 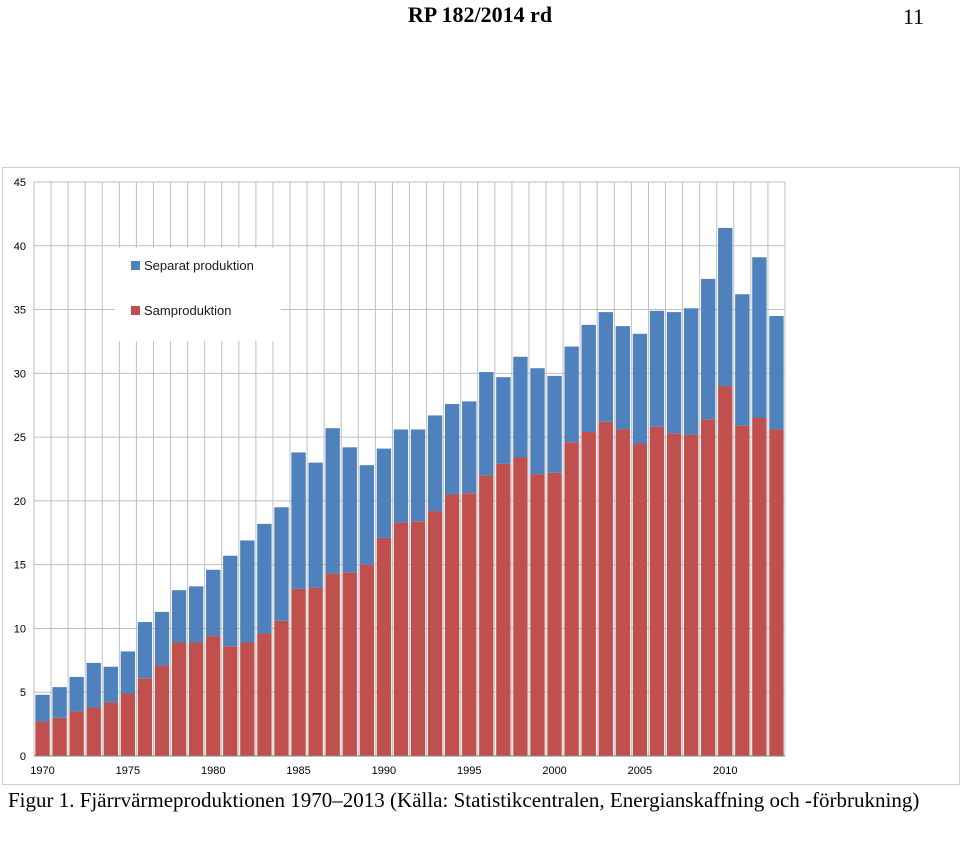 What do you see at coordinates (674, 594) in the screenshot?
I see `bar-samproduktion-2007` at bounding box center [674, 594].